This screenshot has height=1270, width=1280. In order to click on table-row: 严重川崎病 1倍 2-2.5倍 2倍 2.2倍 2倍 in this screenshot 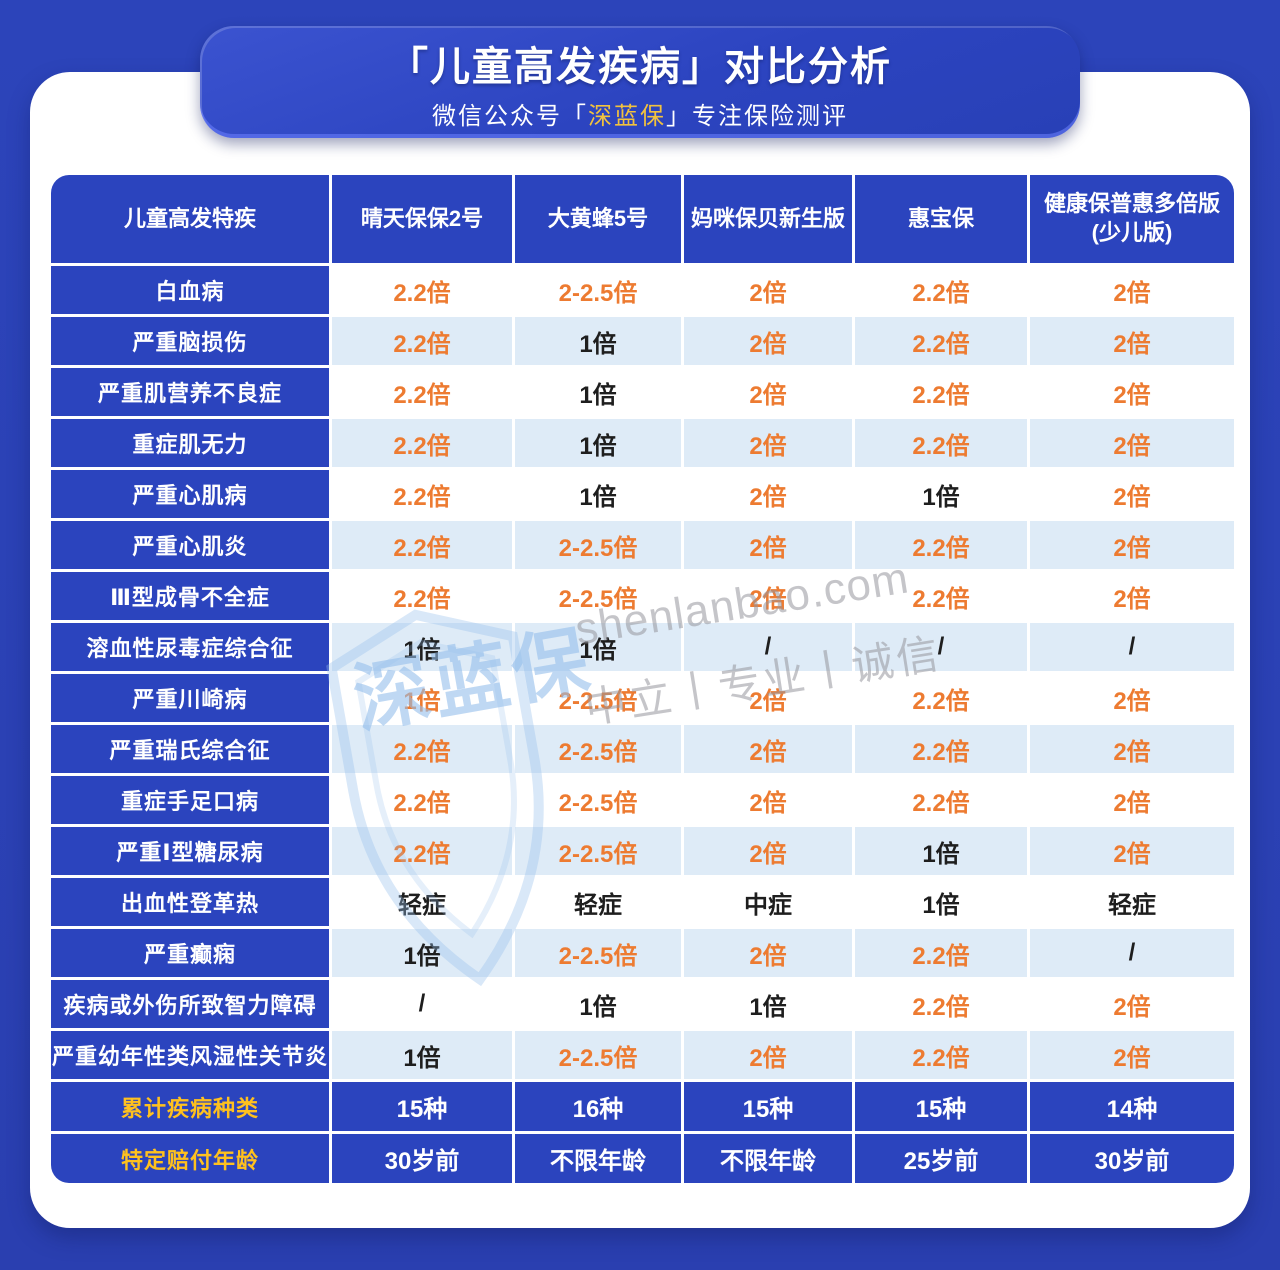, I will do `click(642, 698)`.